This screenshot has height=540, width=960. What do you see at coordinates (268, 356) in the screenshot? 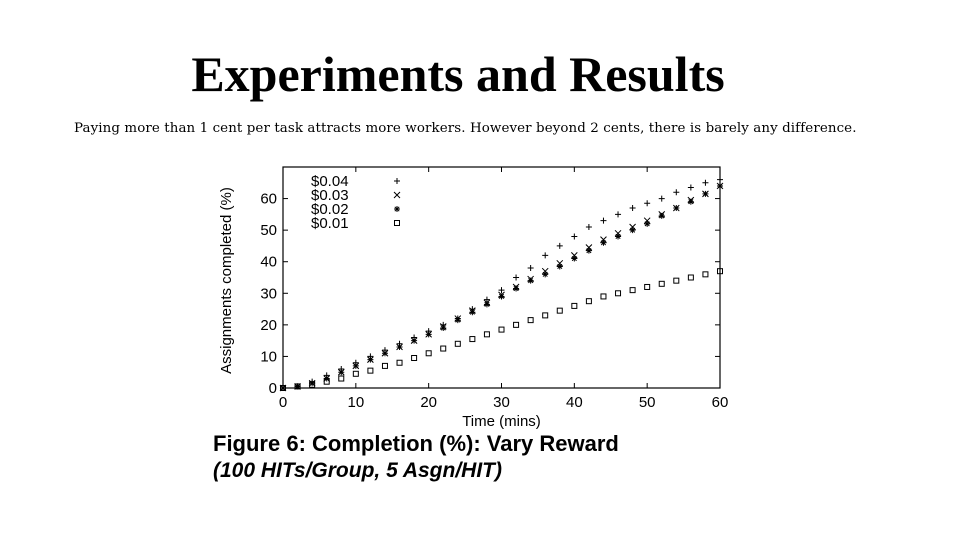
I see `y-tick-label: 10` at bounding box center [268, 356].